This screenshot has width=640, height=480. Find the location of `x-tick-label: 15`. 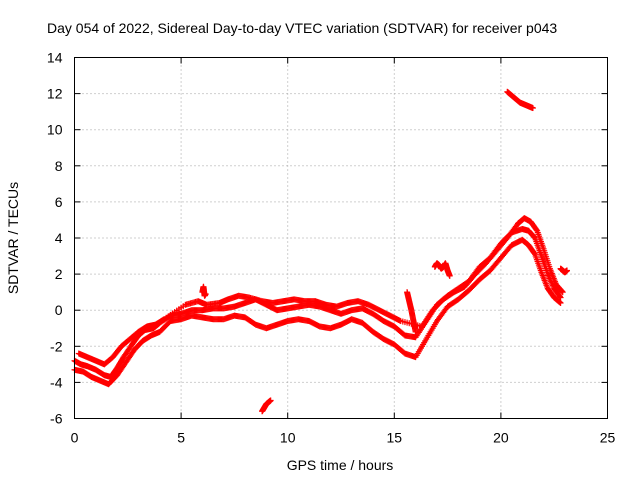

x-tick-label: 15 is located at coordinates (395, 438).